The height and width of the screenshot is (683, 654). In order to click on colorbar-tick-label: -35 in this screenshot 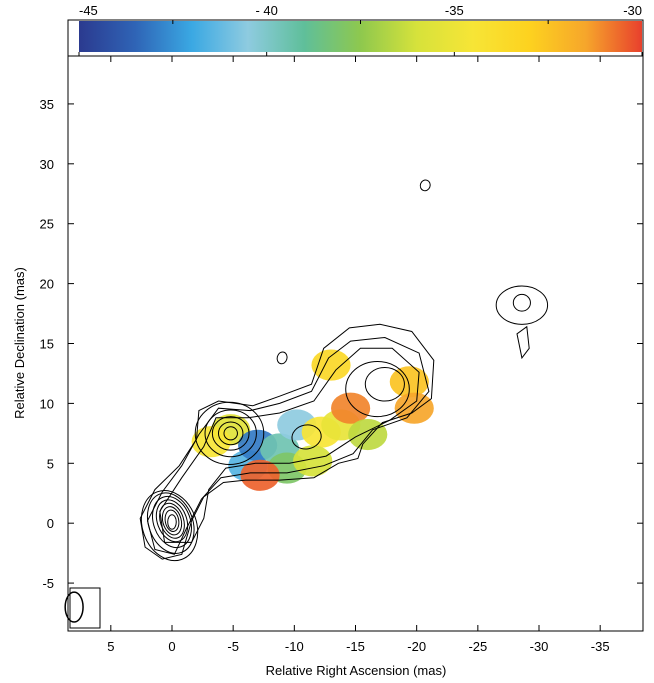, I will do `click(454, 10)`.